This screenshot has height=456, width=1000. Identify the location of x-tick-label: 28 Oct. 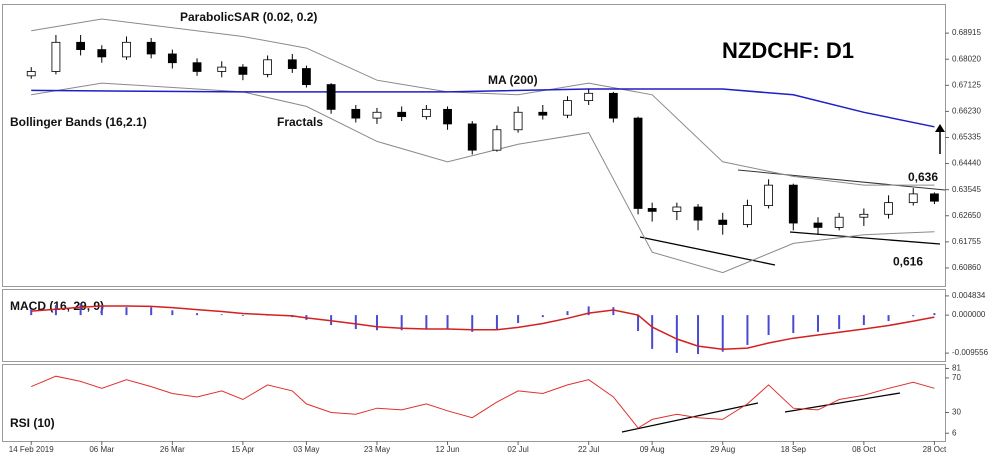
(935, 449).